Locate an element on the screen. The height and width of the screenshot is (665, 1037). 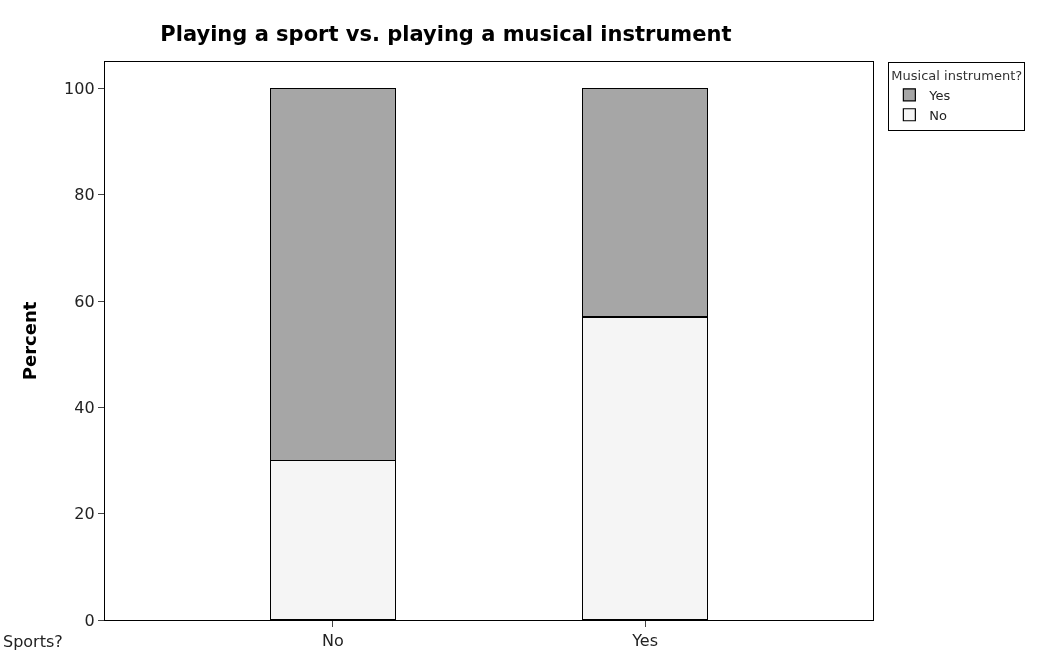
y-tick-label: 0 is located at coordinates (89, 620).